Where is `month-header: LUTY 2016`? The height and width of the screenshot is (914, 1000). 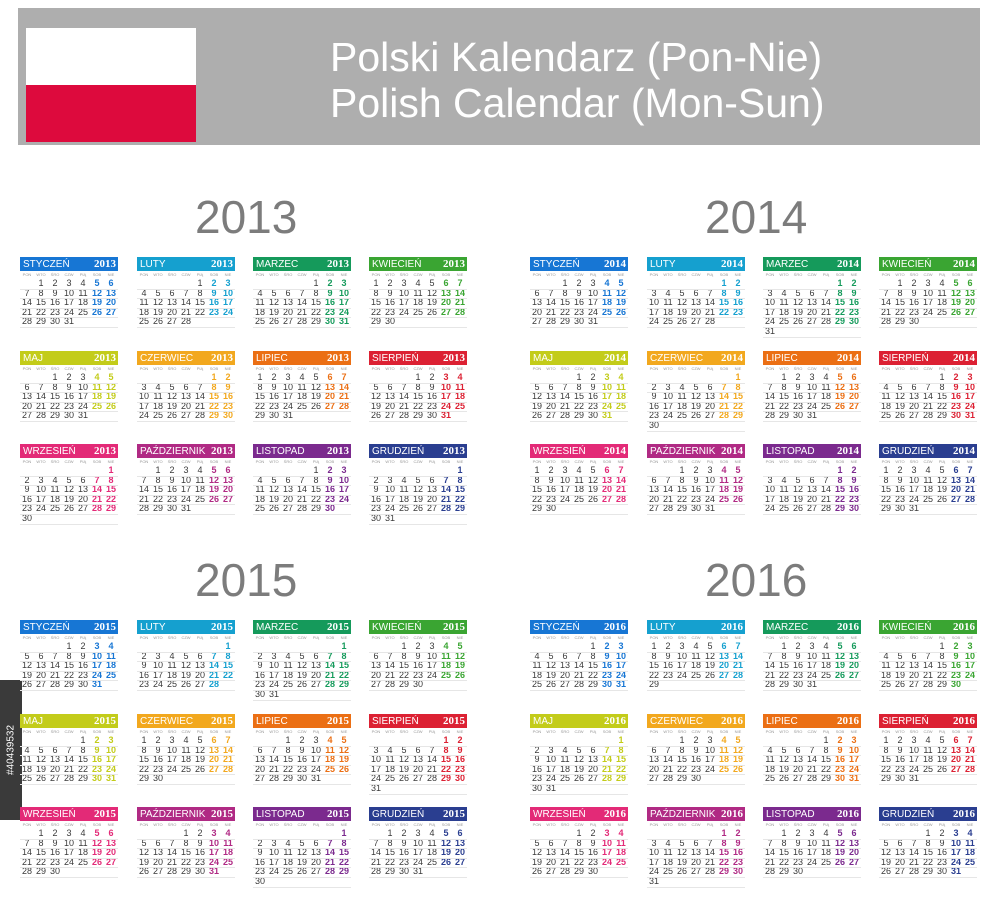 month-header: LUTY 2016 is located at coordinates (696, 627).